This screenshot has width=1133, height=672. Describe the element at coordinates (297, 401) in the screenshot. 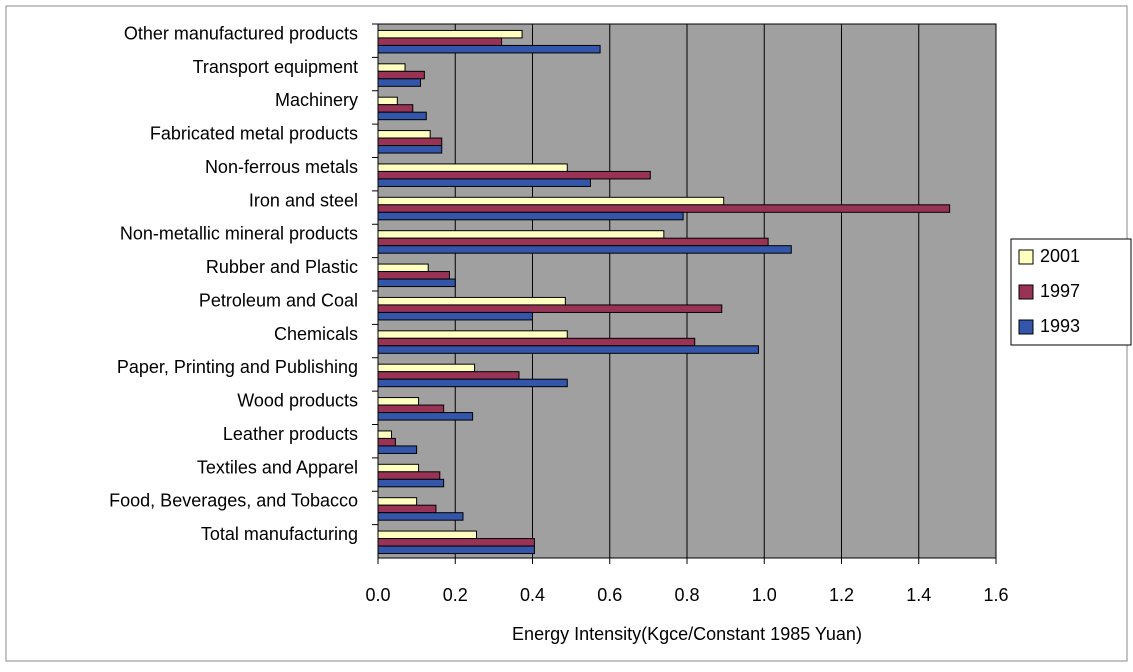

I see `y-tick-label: Wood products` at that location.